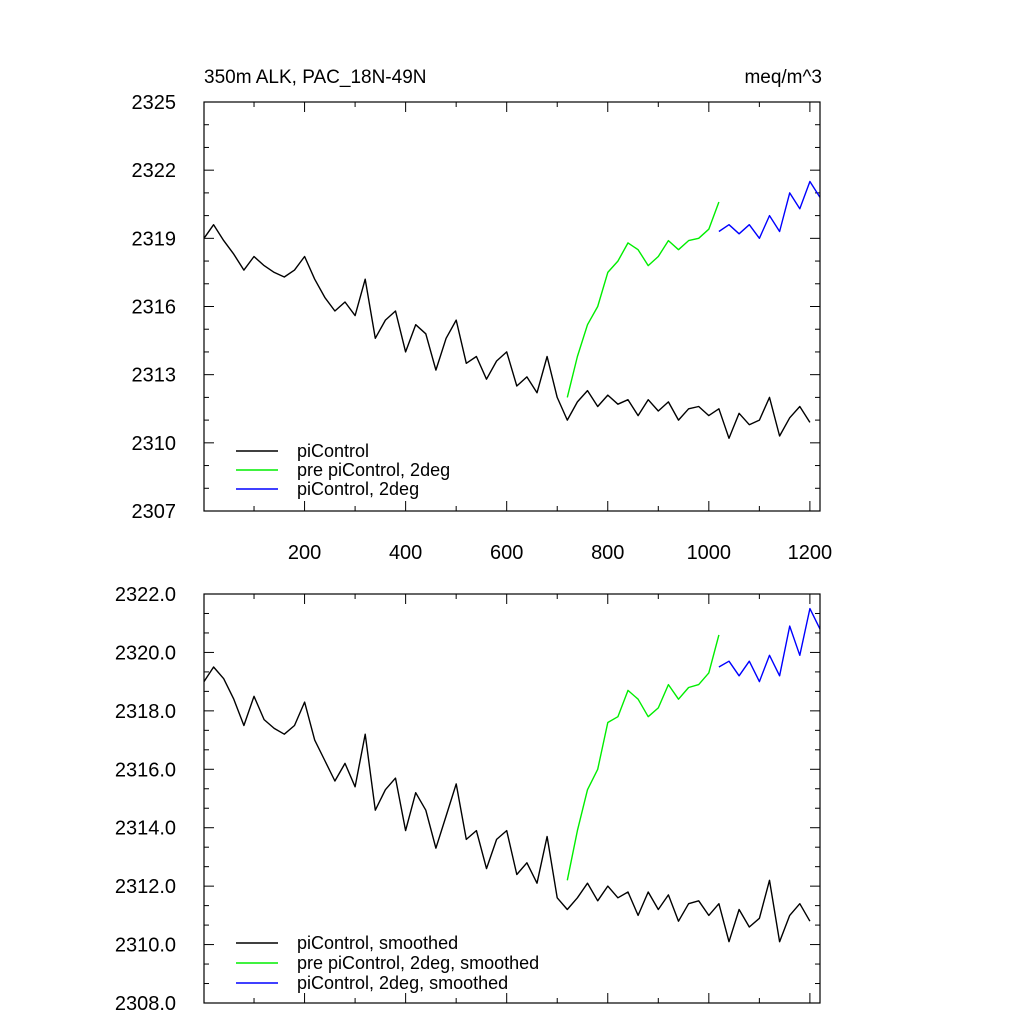 This screenshot has height=1024, width=1024. Describe the element at coordinates (333, 451) in the screenshot. I see `top-legend-label-0: piControl` at that location.